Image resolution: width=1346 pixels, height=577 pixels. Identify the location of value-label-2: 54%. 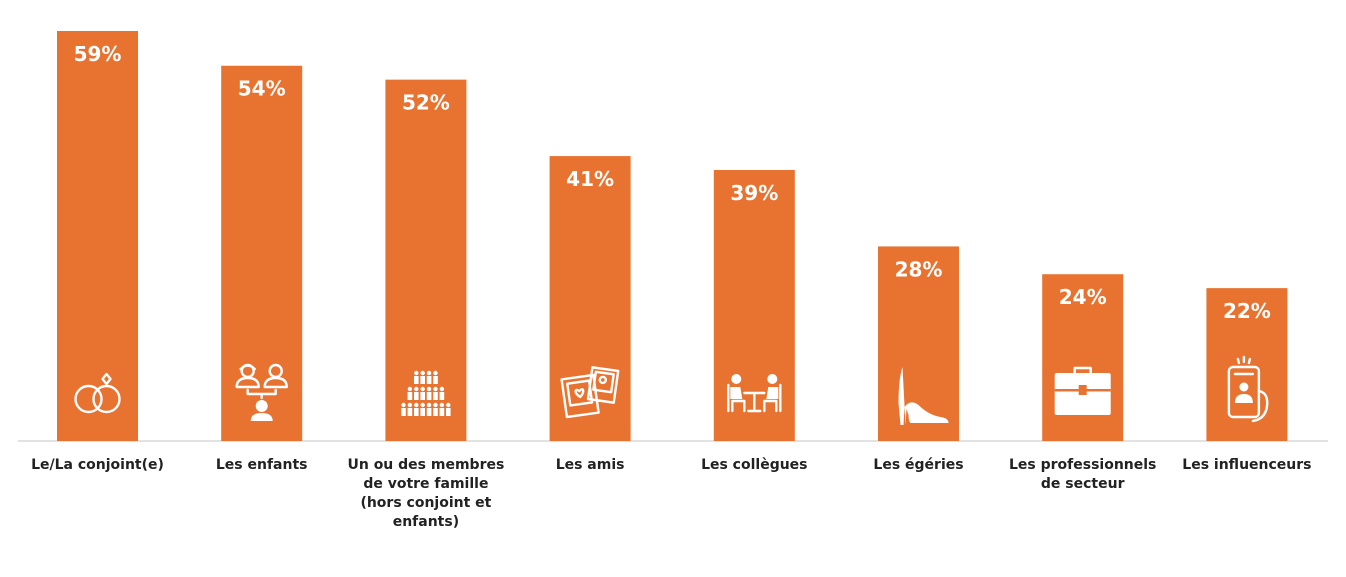
(262, 89).